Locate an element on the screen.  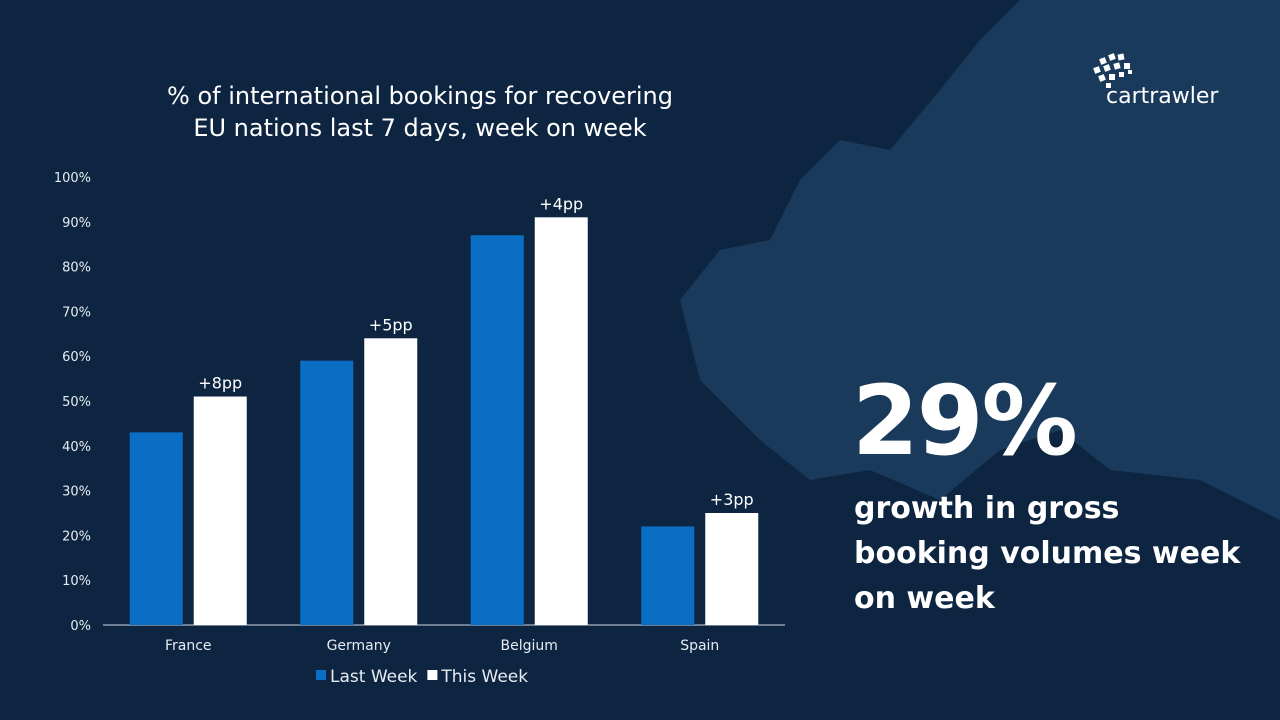
y-tick-label: 70% is located at coordinates (76, 312).